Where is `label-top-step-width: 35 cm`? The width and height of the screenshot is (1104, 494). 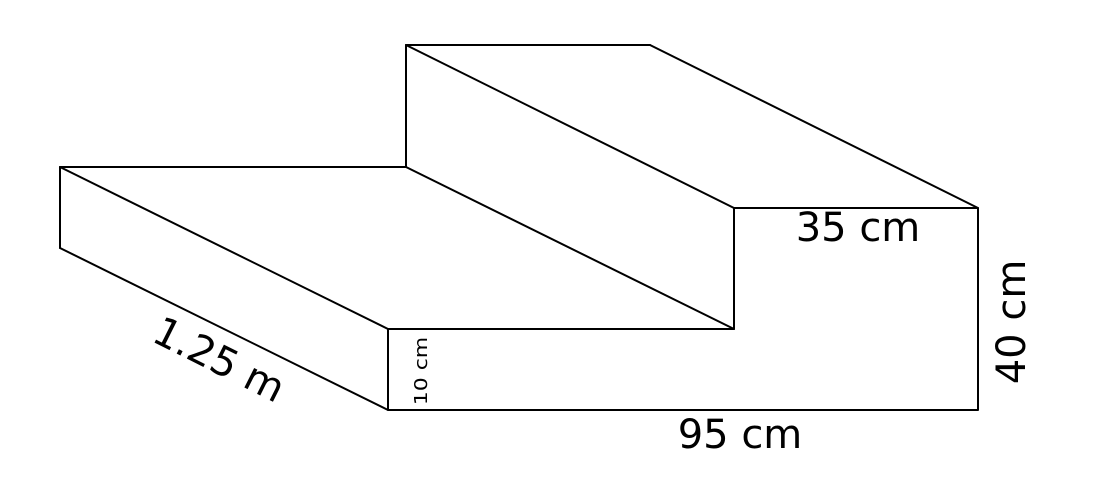 label-top-step-width: 35 cm is located at coordinates (858, 228).